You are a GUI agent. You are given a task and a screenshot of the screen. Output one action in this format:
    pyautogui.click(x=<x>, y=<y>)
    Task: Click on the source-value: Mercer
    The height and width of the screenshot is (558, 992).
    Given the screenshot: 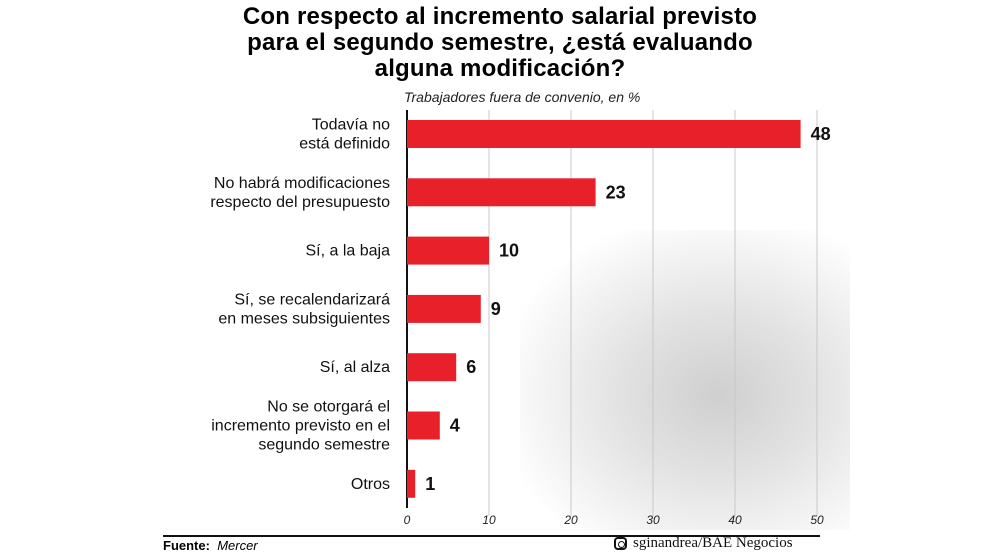 What is the action you would take?
    pyautogui.click(x=237, y=545)
    